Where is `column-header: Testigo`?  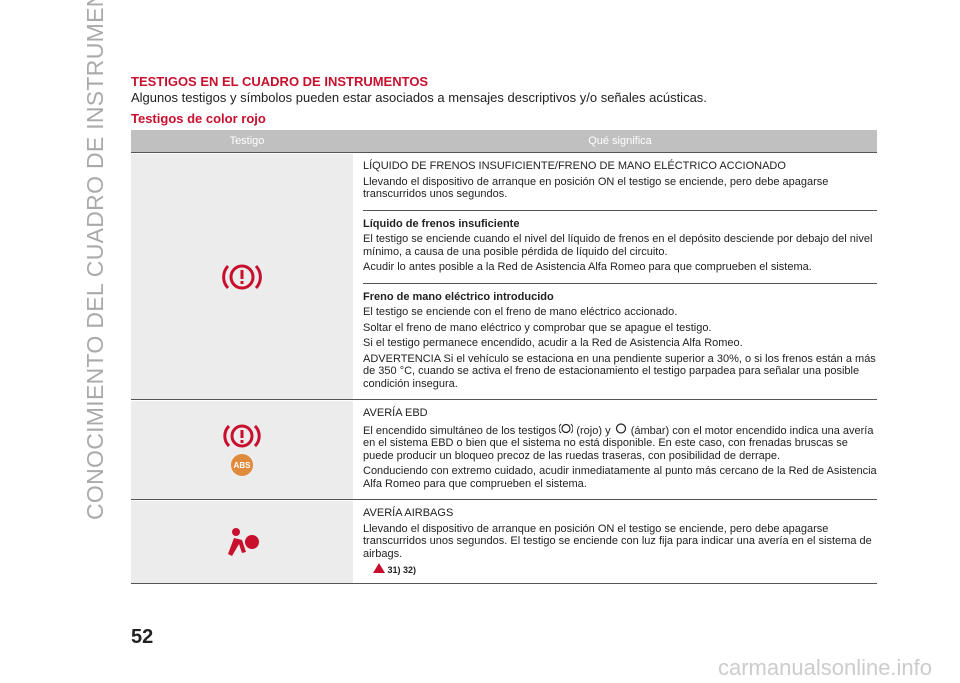
column-header: Testigo is located at coordinates (247, 141).